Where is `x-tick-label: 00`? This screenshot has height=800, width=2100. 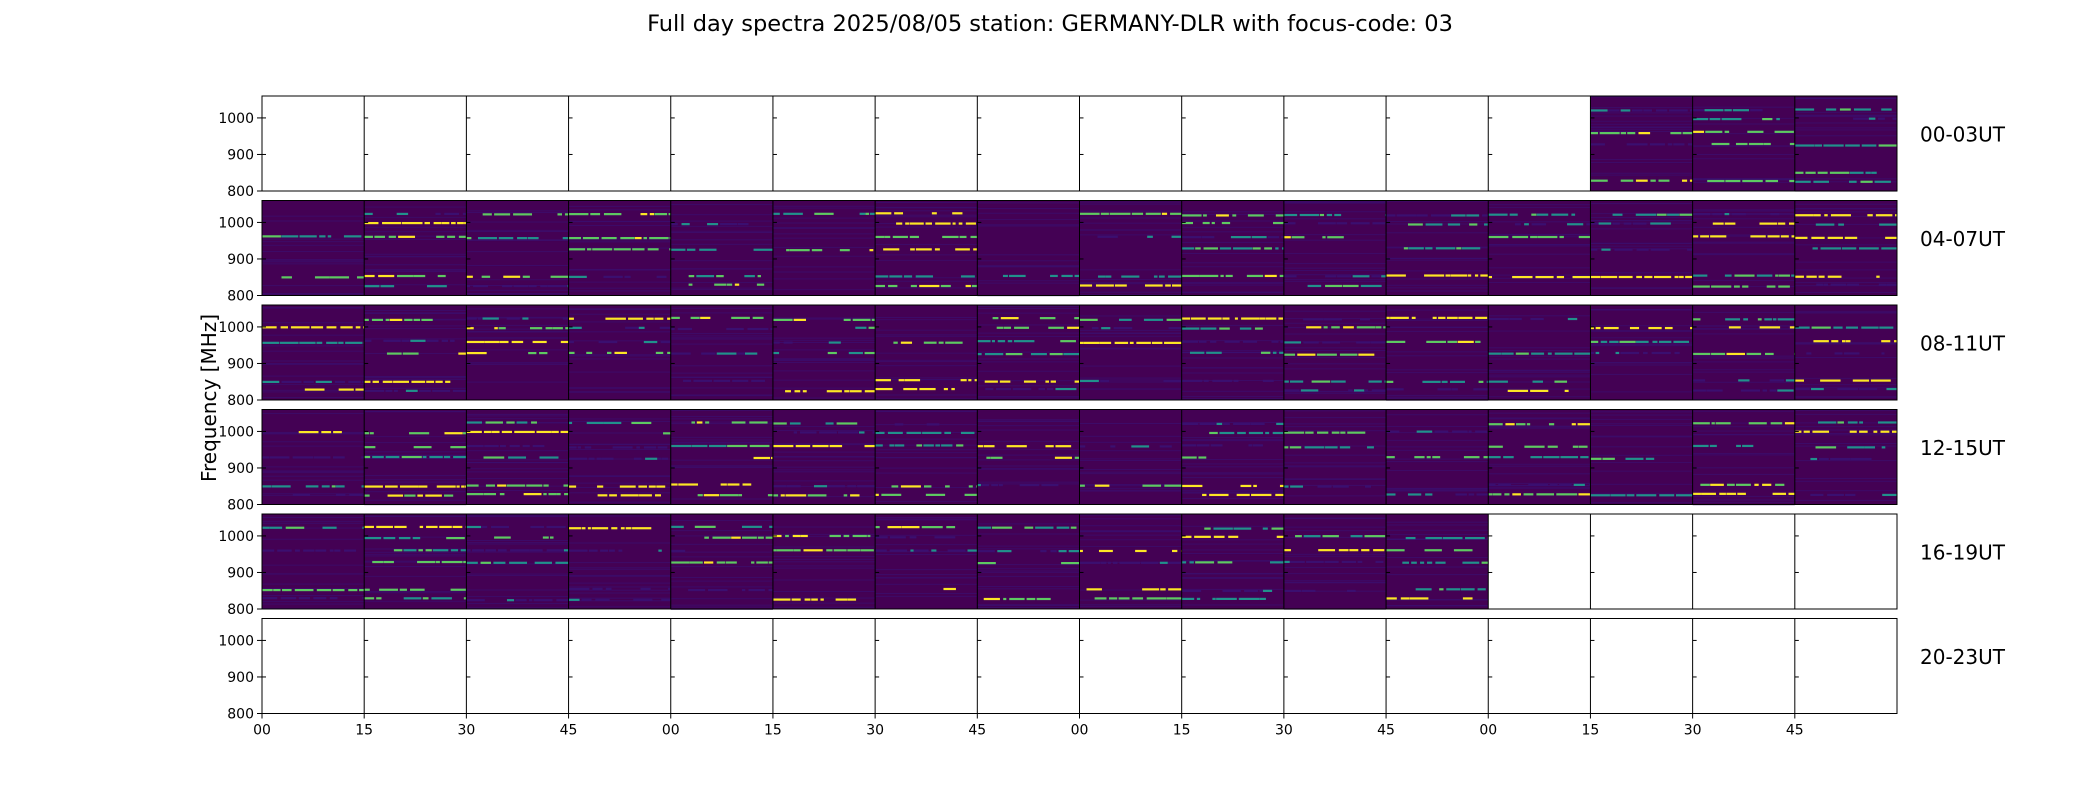
x-tick-label: 00 is located at coordinates (1080, 731).